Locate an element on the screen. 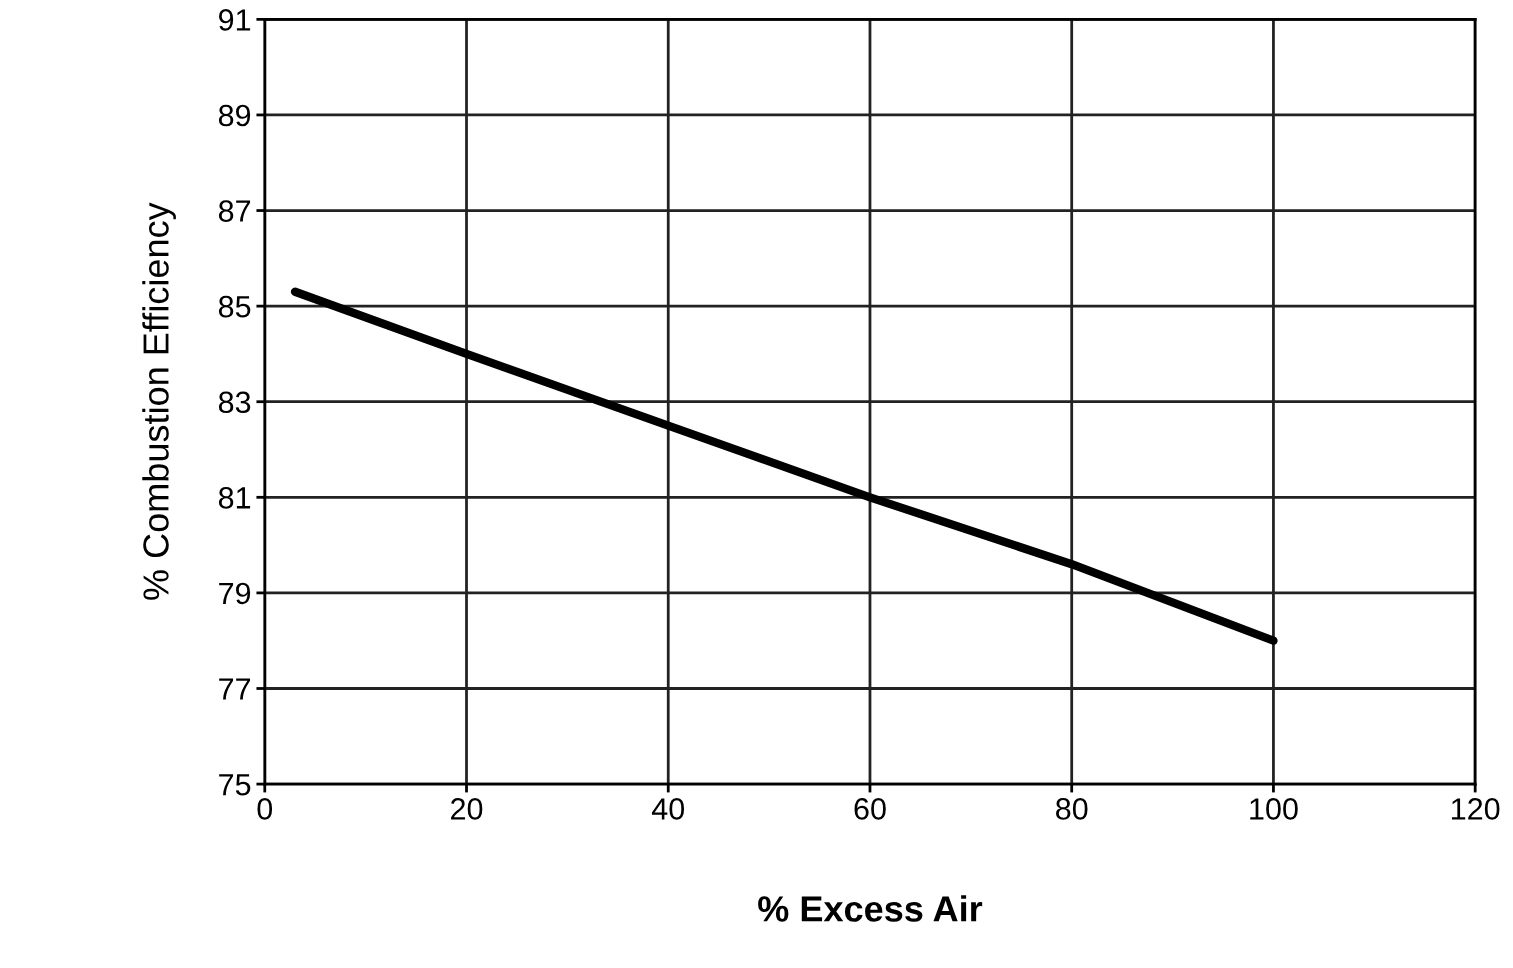 Image resolution: width=1513 pixels, height=968 pixels. y-tick-label: 91 is located at coordinates (235, 20).